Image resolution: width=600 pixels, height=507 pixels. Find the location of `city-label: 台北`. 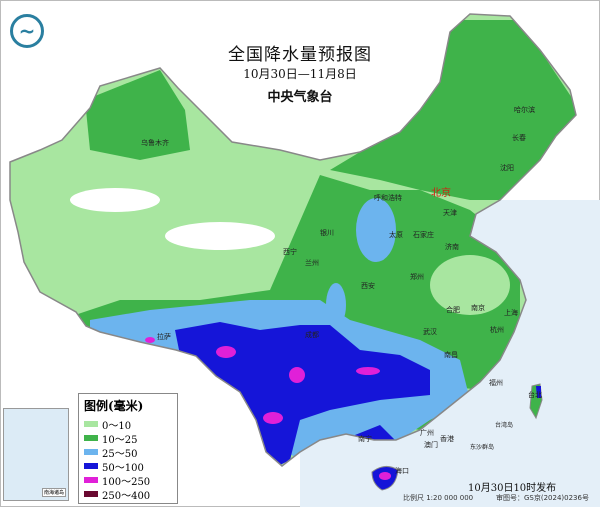

city-label: 台北 is located at coordinates (535, 395).